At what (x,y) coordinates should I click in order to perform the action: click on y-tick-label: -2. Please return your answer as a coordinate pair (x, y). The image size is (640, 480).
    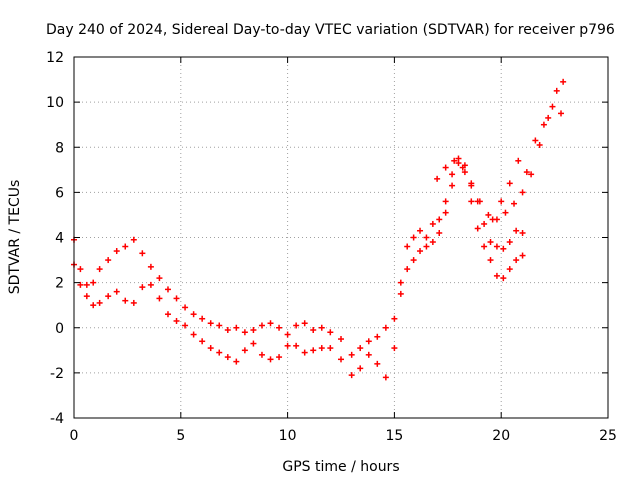
    Looking at the image, I should click on (57, 374).